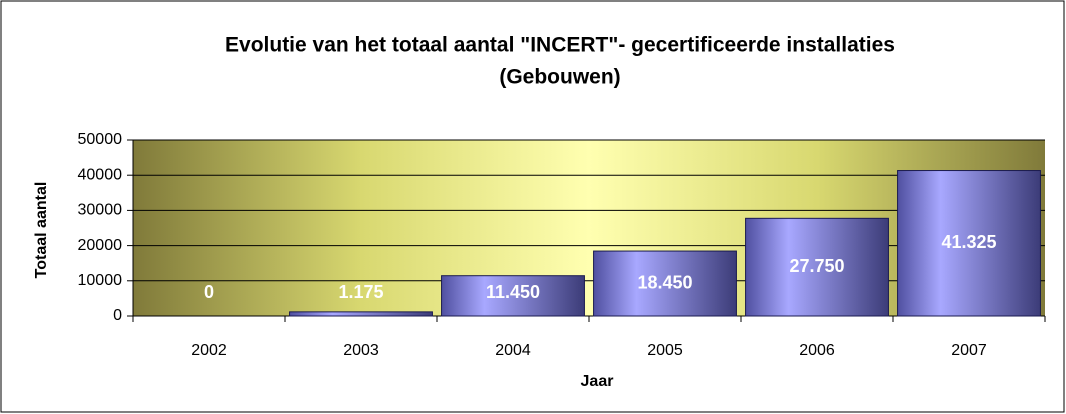 This screenshot has width=1066, height=414. What do you see at coordinates (100, 174) in the screenshot?
I see `y-tick-label: 40000` at bounding box center [100, 174].